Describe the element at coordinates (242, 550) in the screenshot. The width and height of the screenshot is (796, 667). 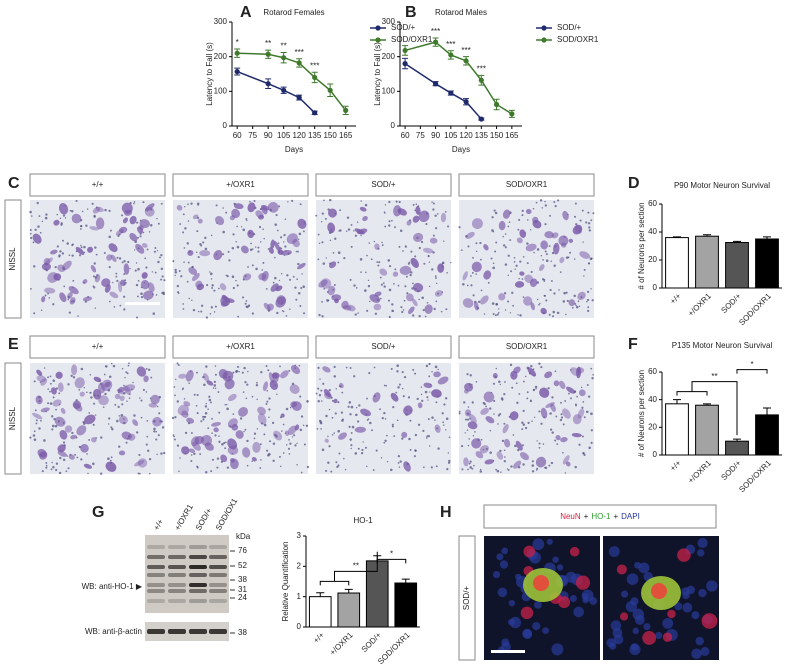
I see `marker-label: 76` at that location.